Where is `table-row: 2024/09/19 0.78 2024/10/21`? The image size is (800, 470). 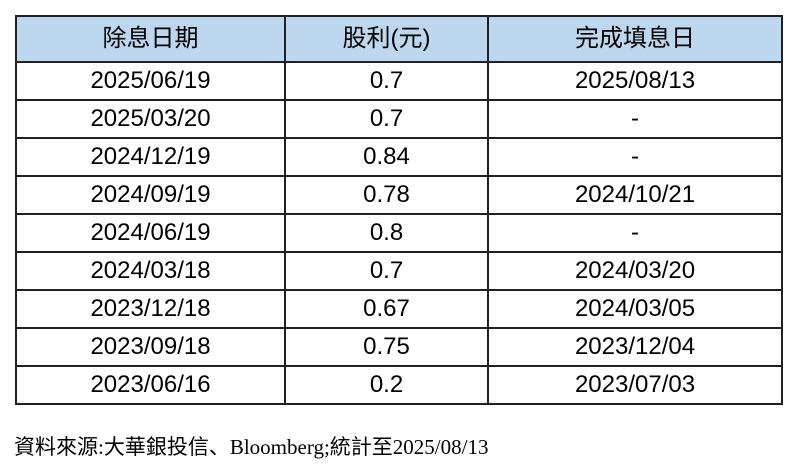 table-row: 2024/09/19 0.78 2024/10/21 is located at coordinates (399, 195).